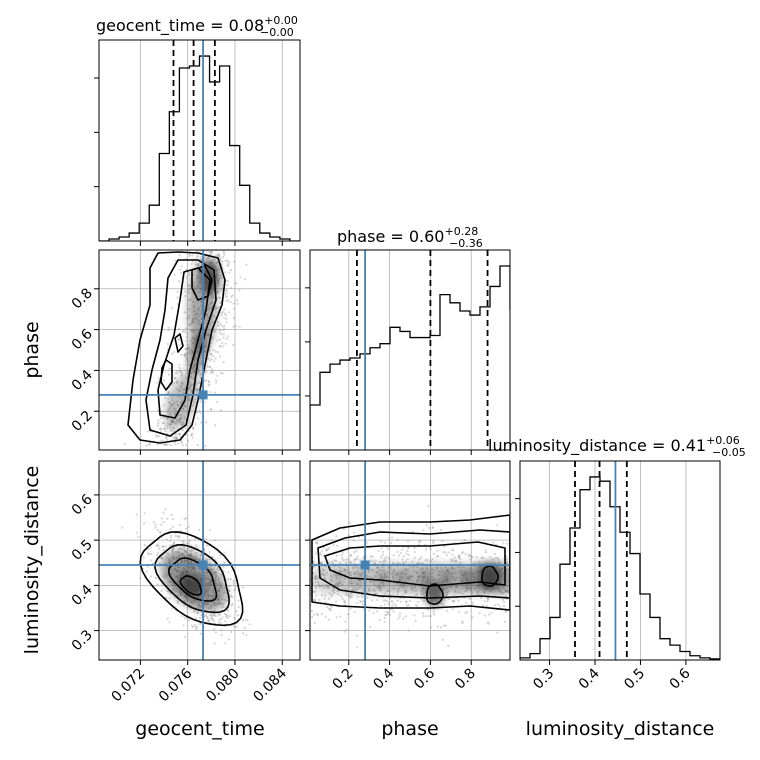 This screenshot has height=760, width=760. I want to click on title-geocent-time-sub: −0.00, so click(277, 32).